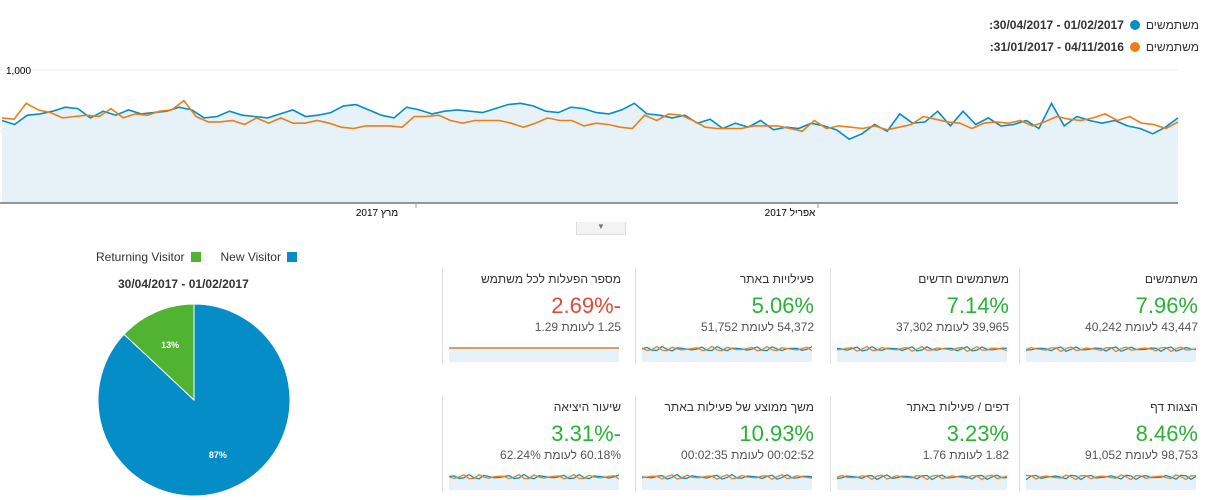  What do you see at coordinates (183, 284) in the screenshot?
I see `pie-date-range: 30/04/2017 - 01/02/2017` at bounding box center [183, 284].